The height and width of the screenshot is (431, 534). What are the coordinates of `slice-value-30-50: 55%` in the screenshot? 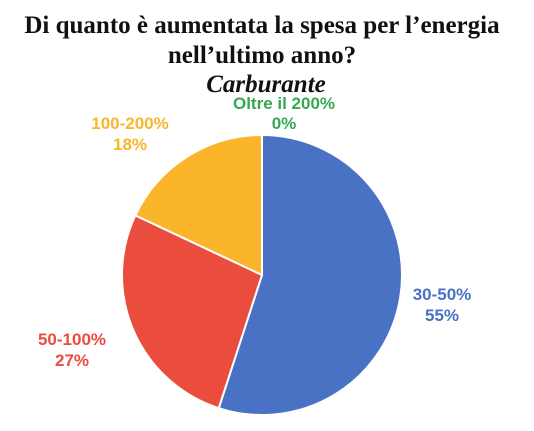 It's located at (442, 315).